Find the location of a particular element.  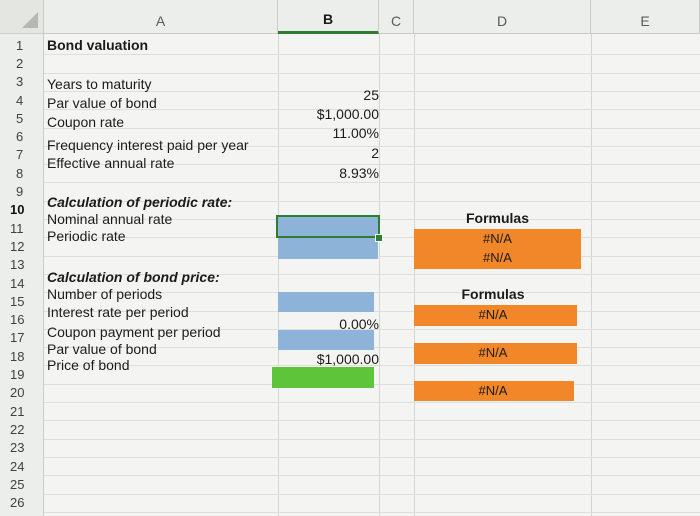

row-header-21: 21 is located at coordinates (17, 411).